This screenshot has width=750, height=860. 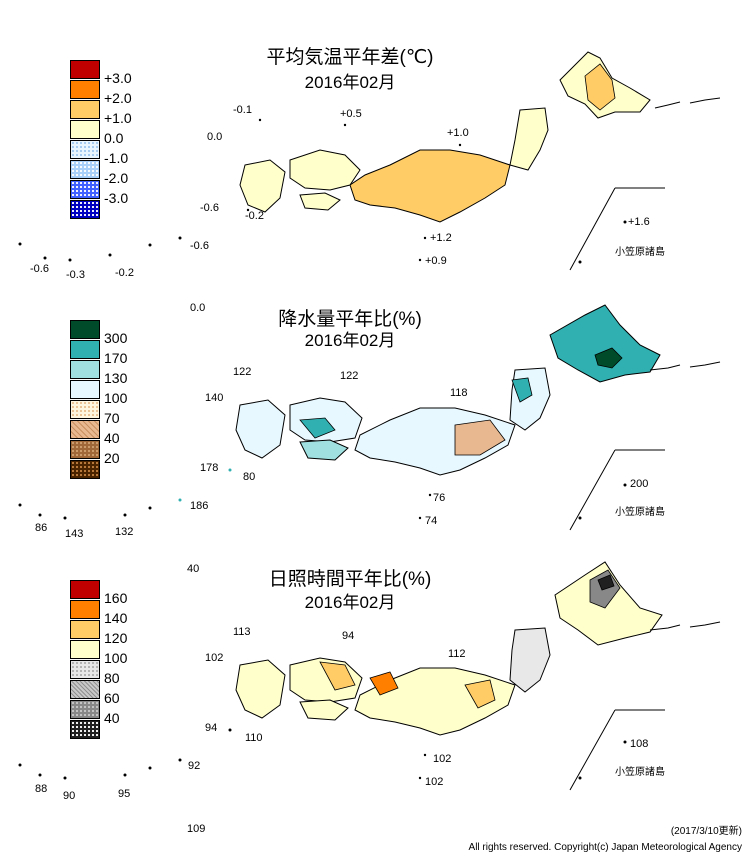 I want to click on precipitation-title: 降水量平年比(%), so click(x=350, y=319).